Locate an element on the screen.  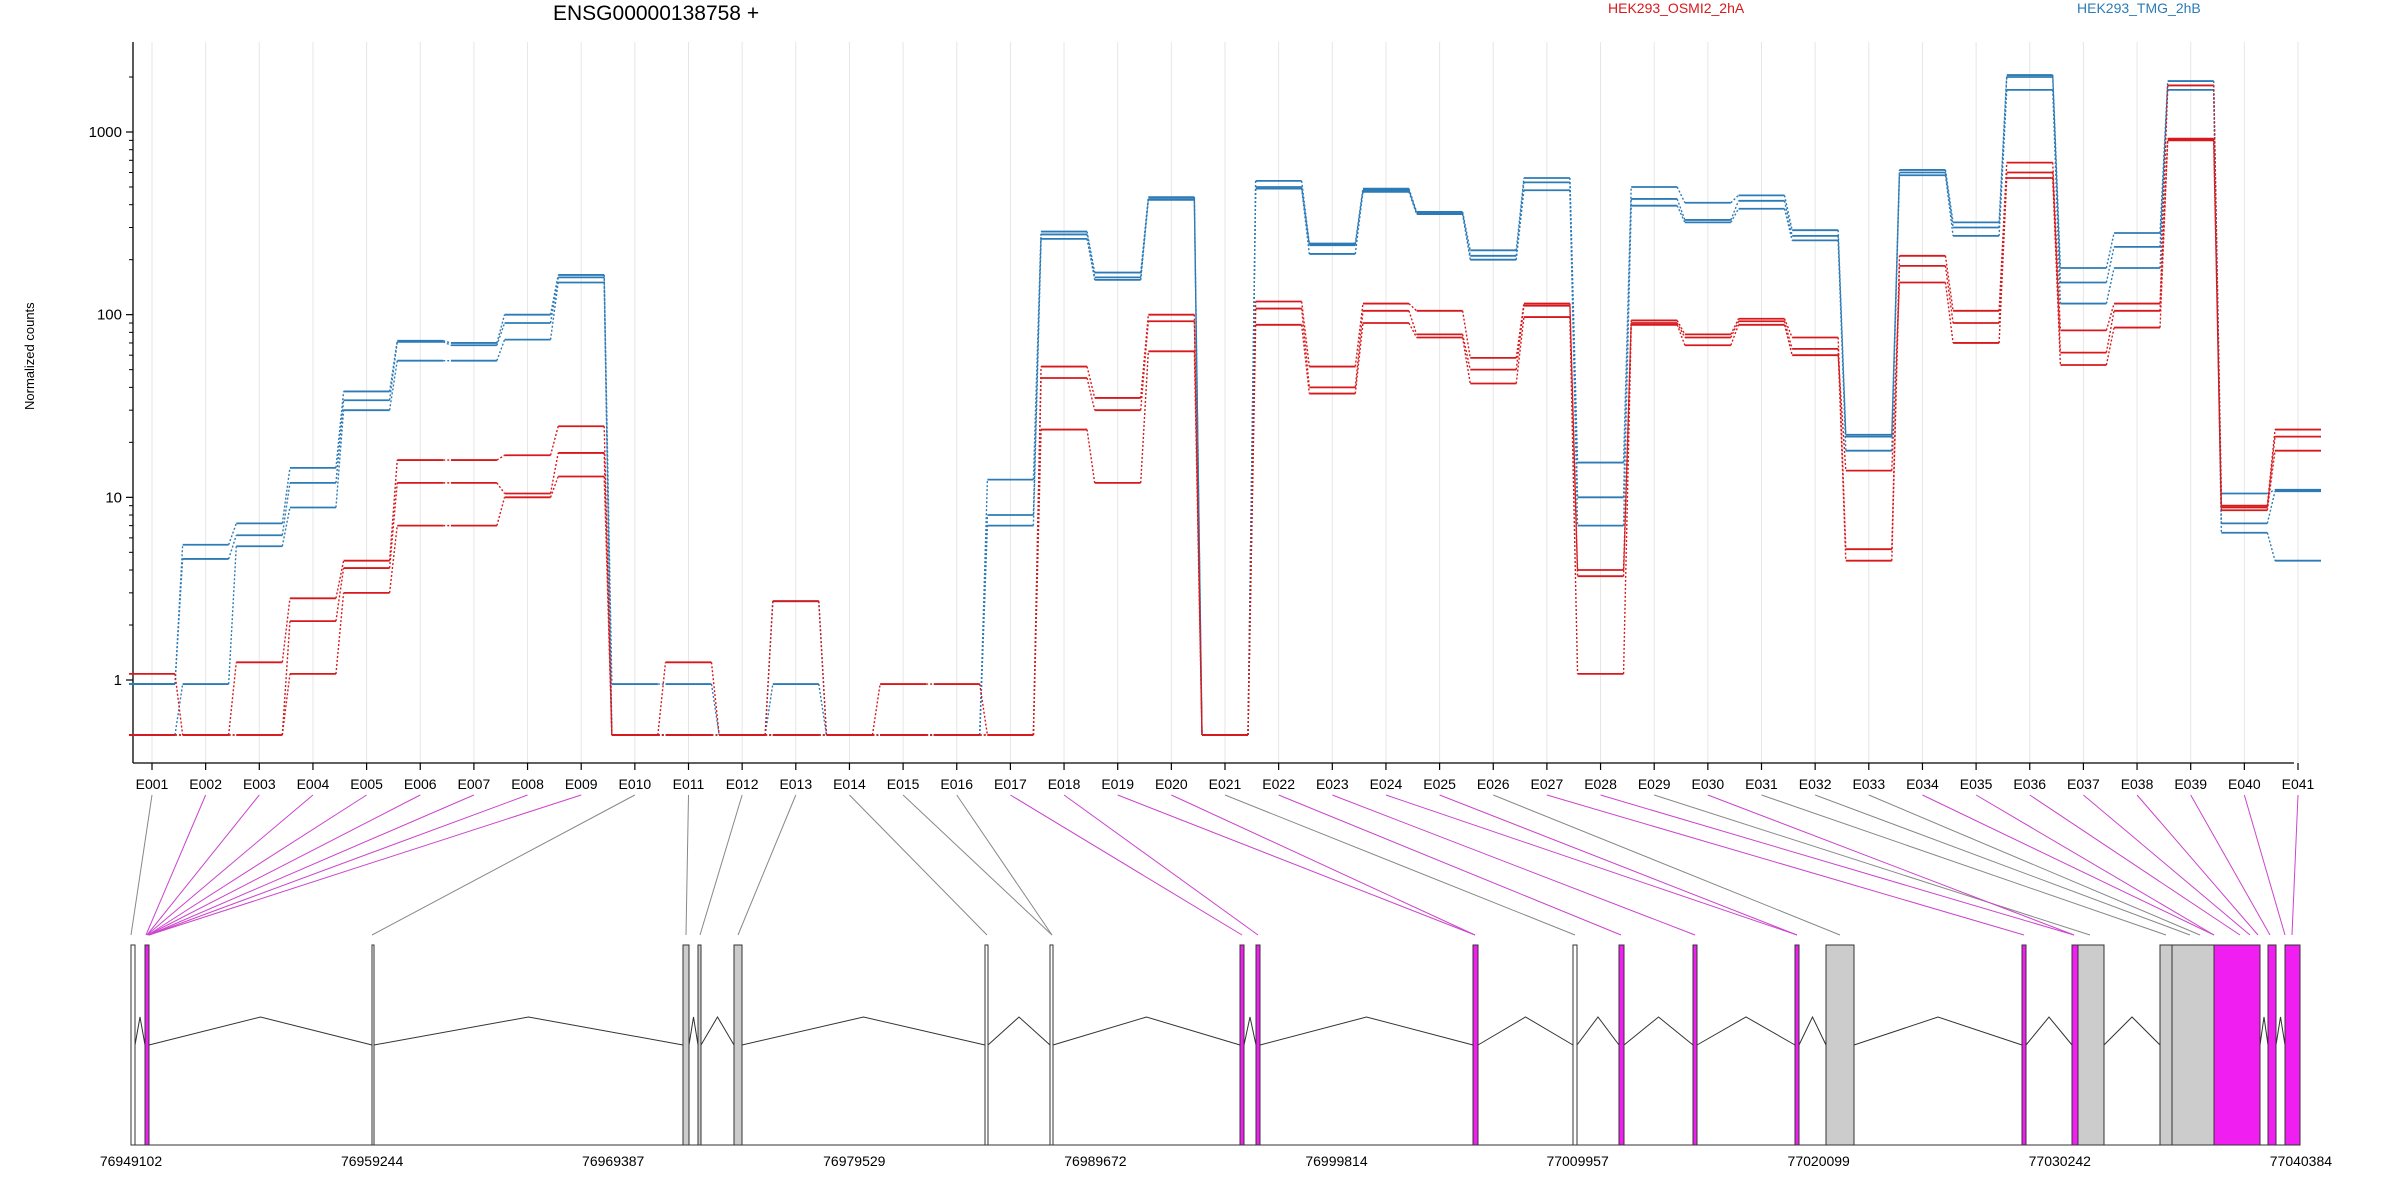
x-tick-label-E023: E023 is located at coordinates (1332, 784).